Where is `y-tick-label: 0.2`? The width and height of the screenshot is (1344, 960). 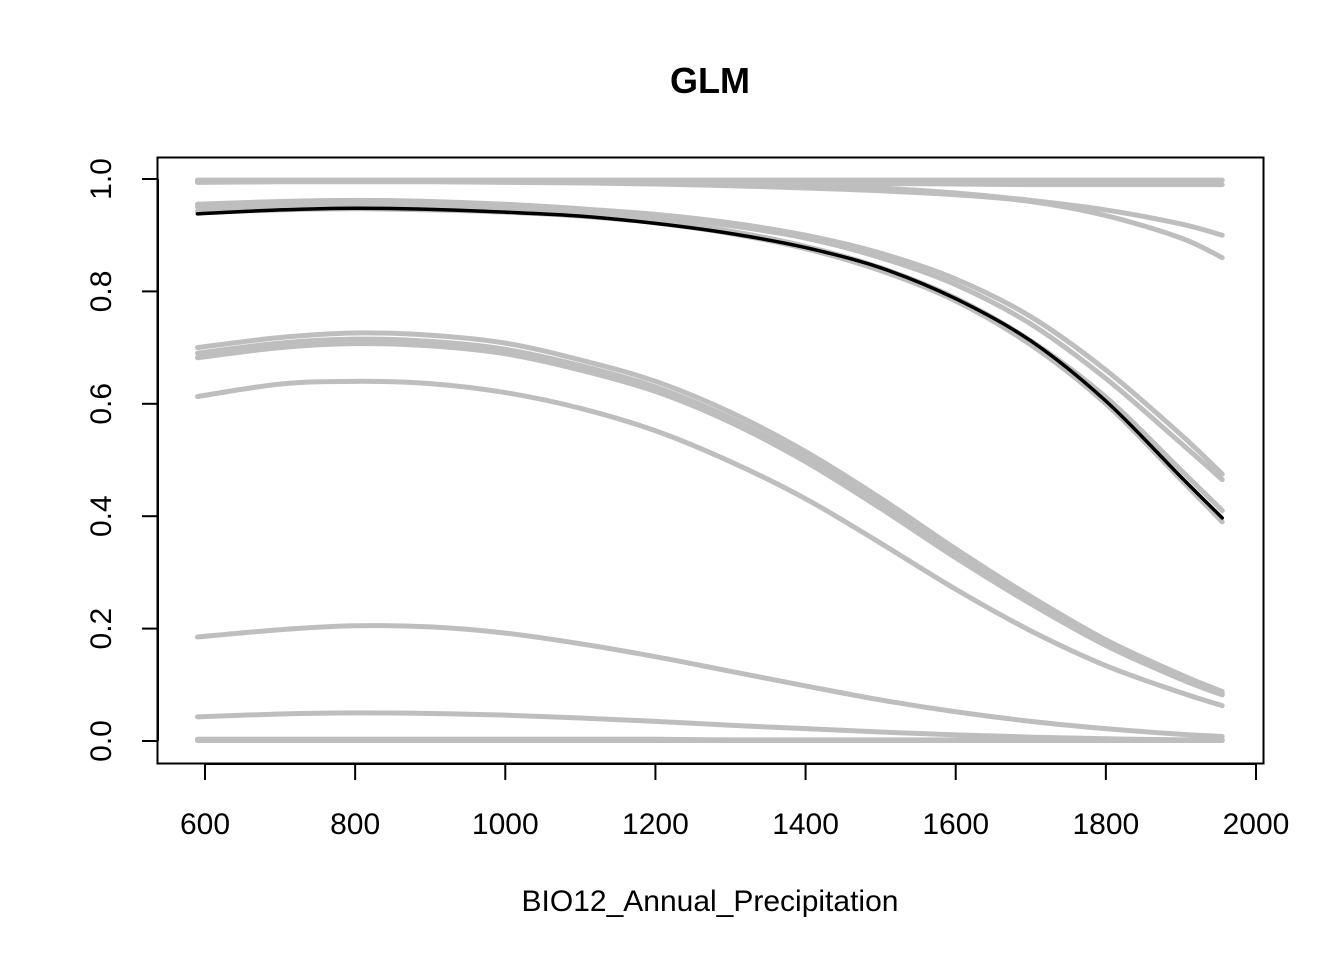
y-tick-label: 0.2 is located at coordinates (101, 629).